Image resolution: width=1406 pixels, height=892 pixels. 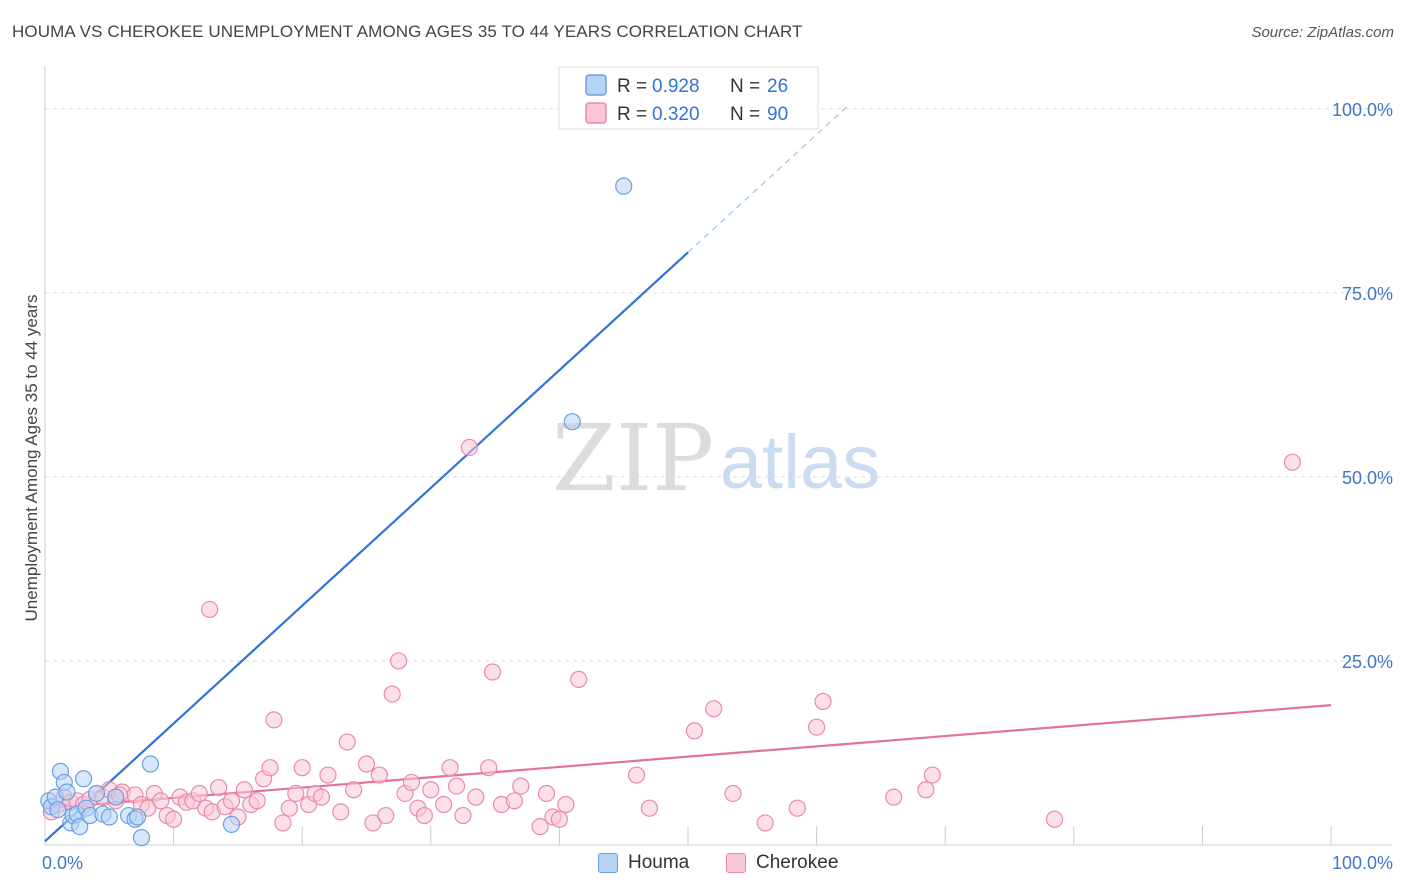 I want to click on legend-r-value: 0.320, so click(x=676, y=114).